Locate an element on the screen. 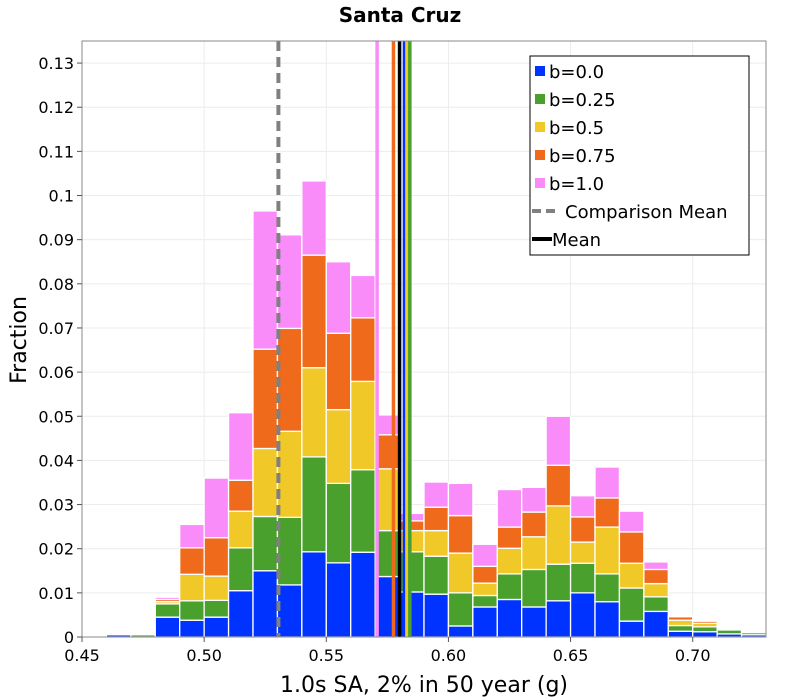 The width and height of the screenshot is (800, 700). y-tick-label: 0.08 is located at coordinates (56, 284).